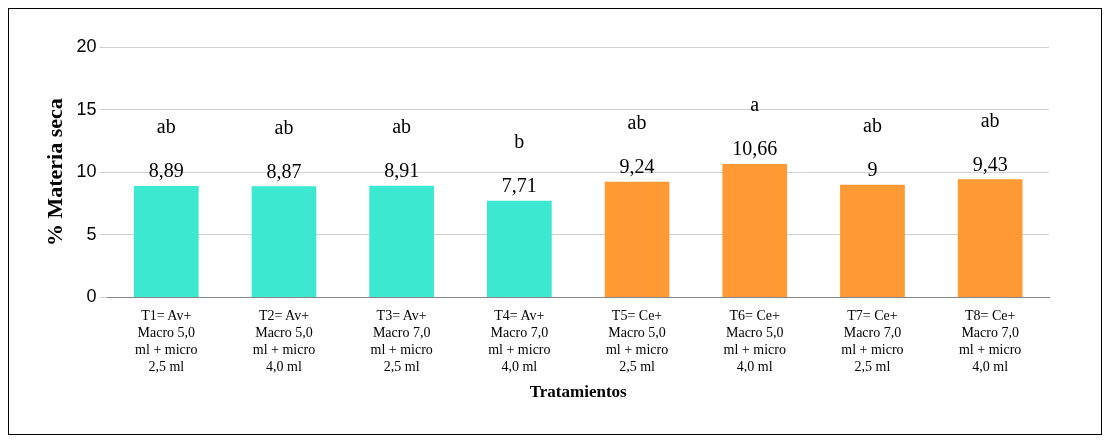  I want to click on data-label: 7,71, so click(519, 185).